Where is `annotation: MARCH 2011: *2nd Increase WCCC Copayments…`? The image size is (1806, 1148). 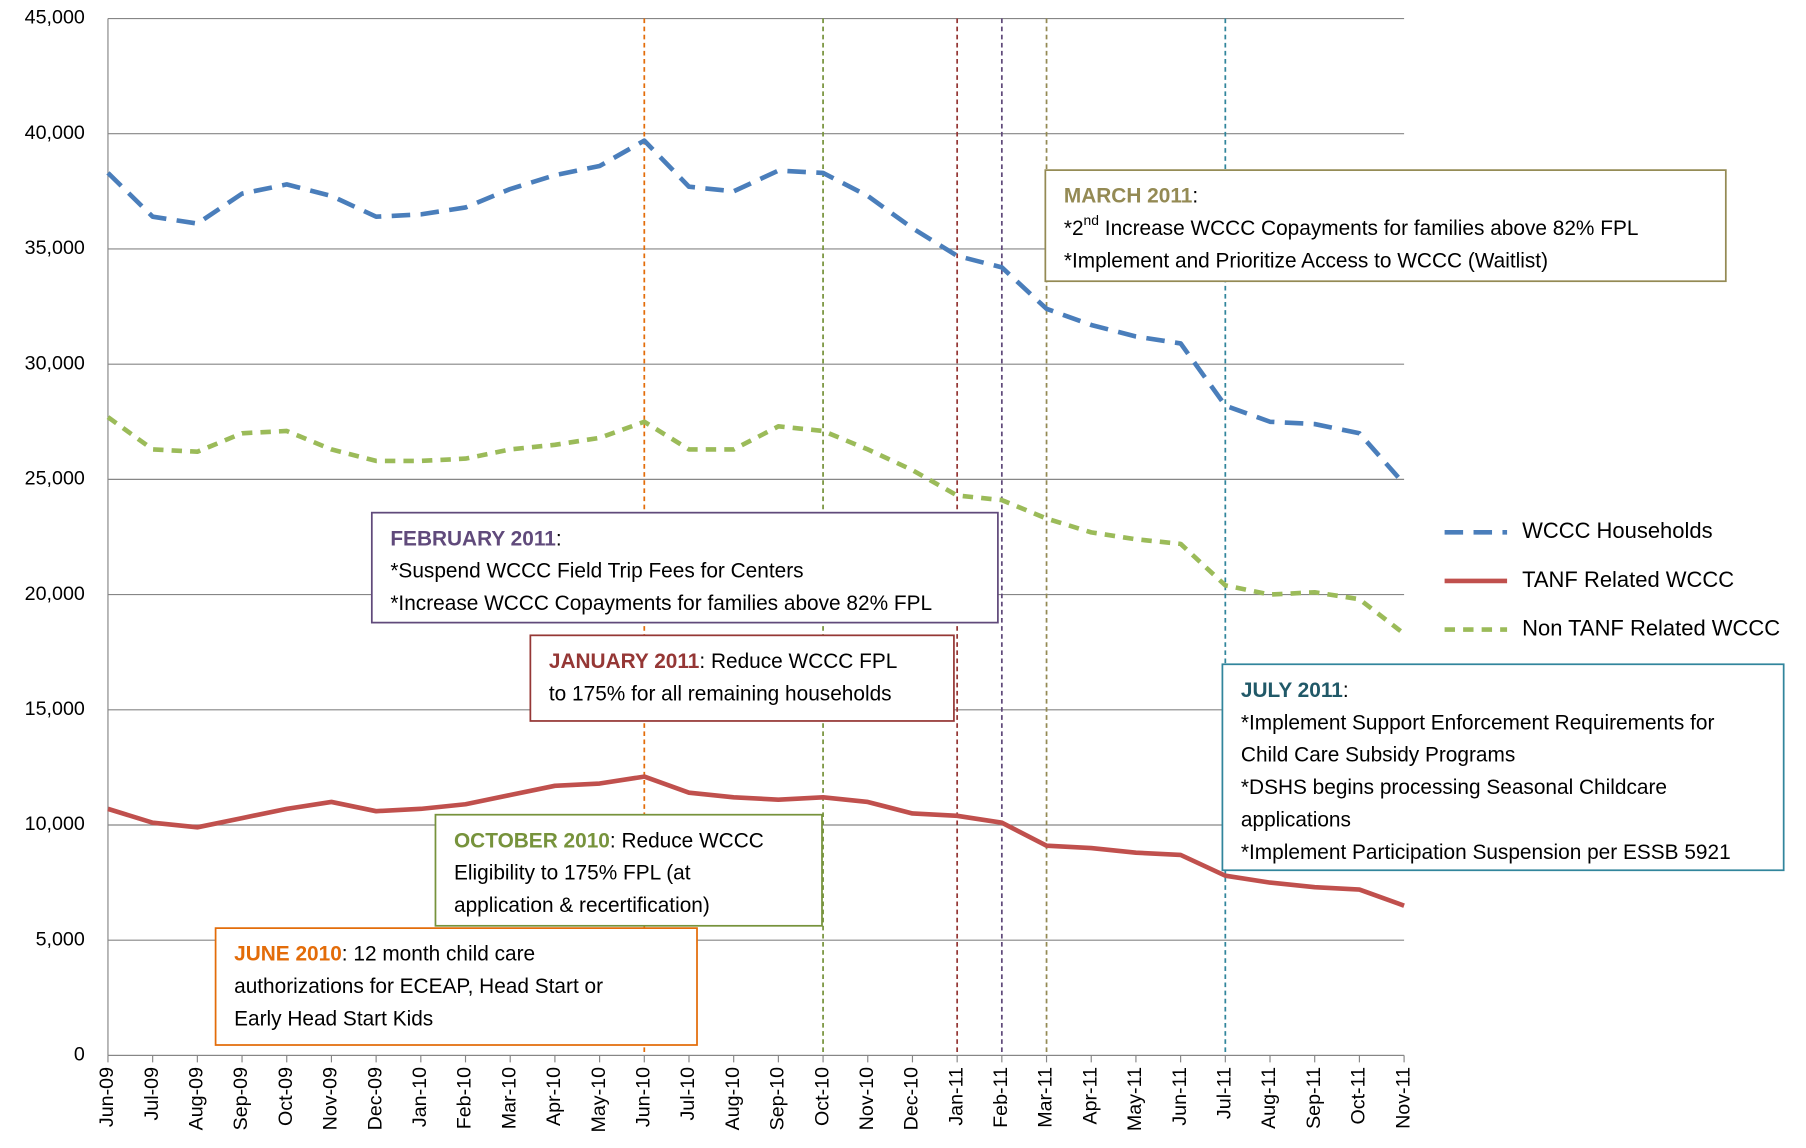
annotation: MARCH 2011: *2nd Increase WCCC Copayments… is located at coordinates (1385, 226).